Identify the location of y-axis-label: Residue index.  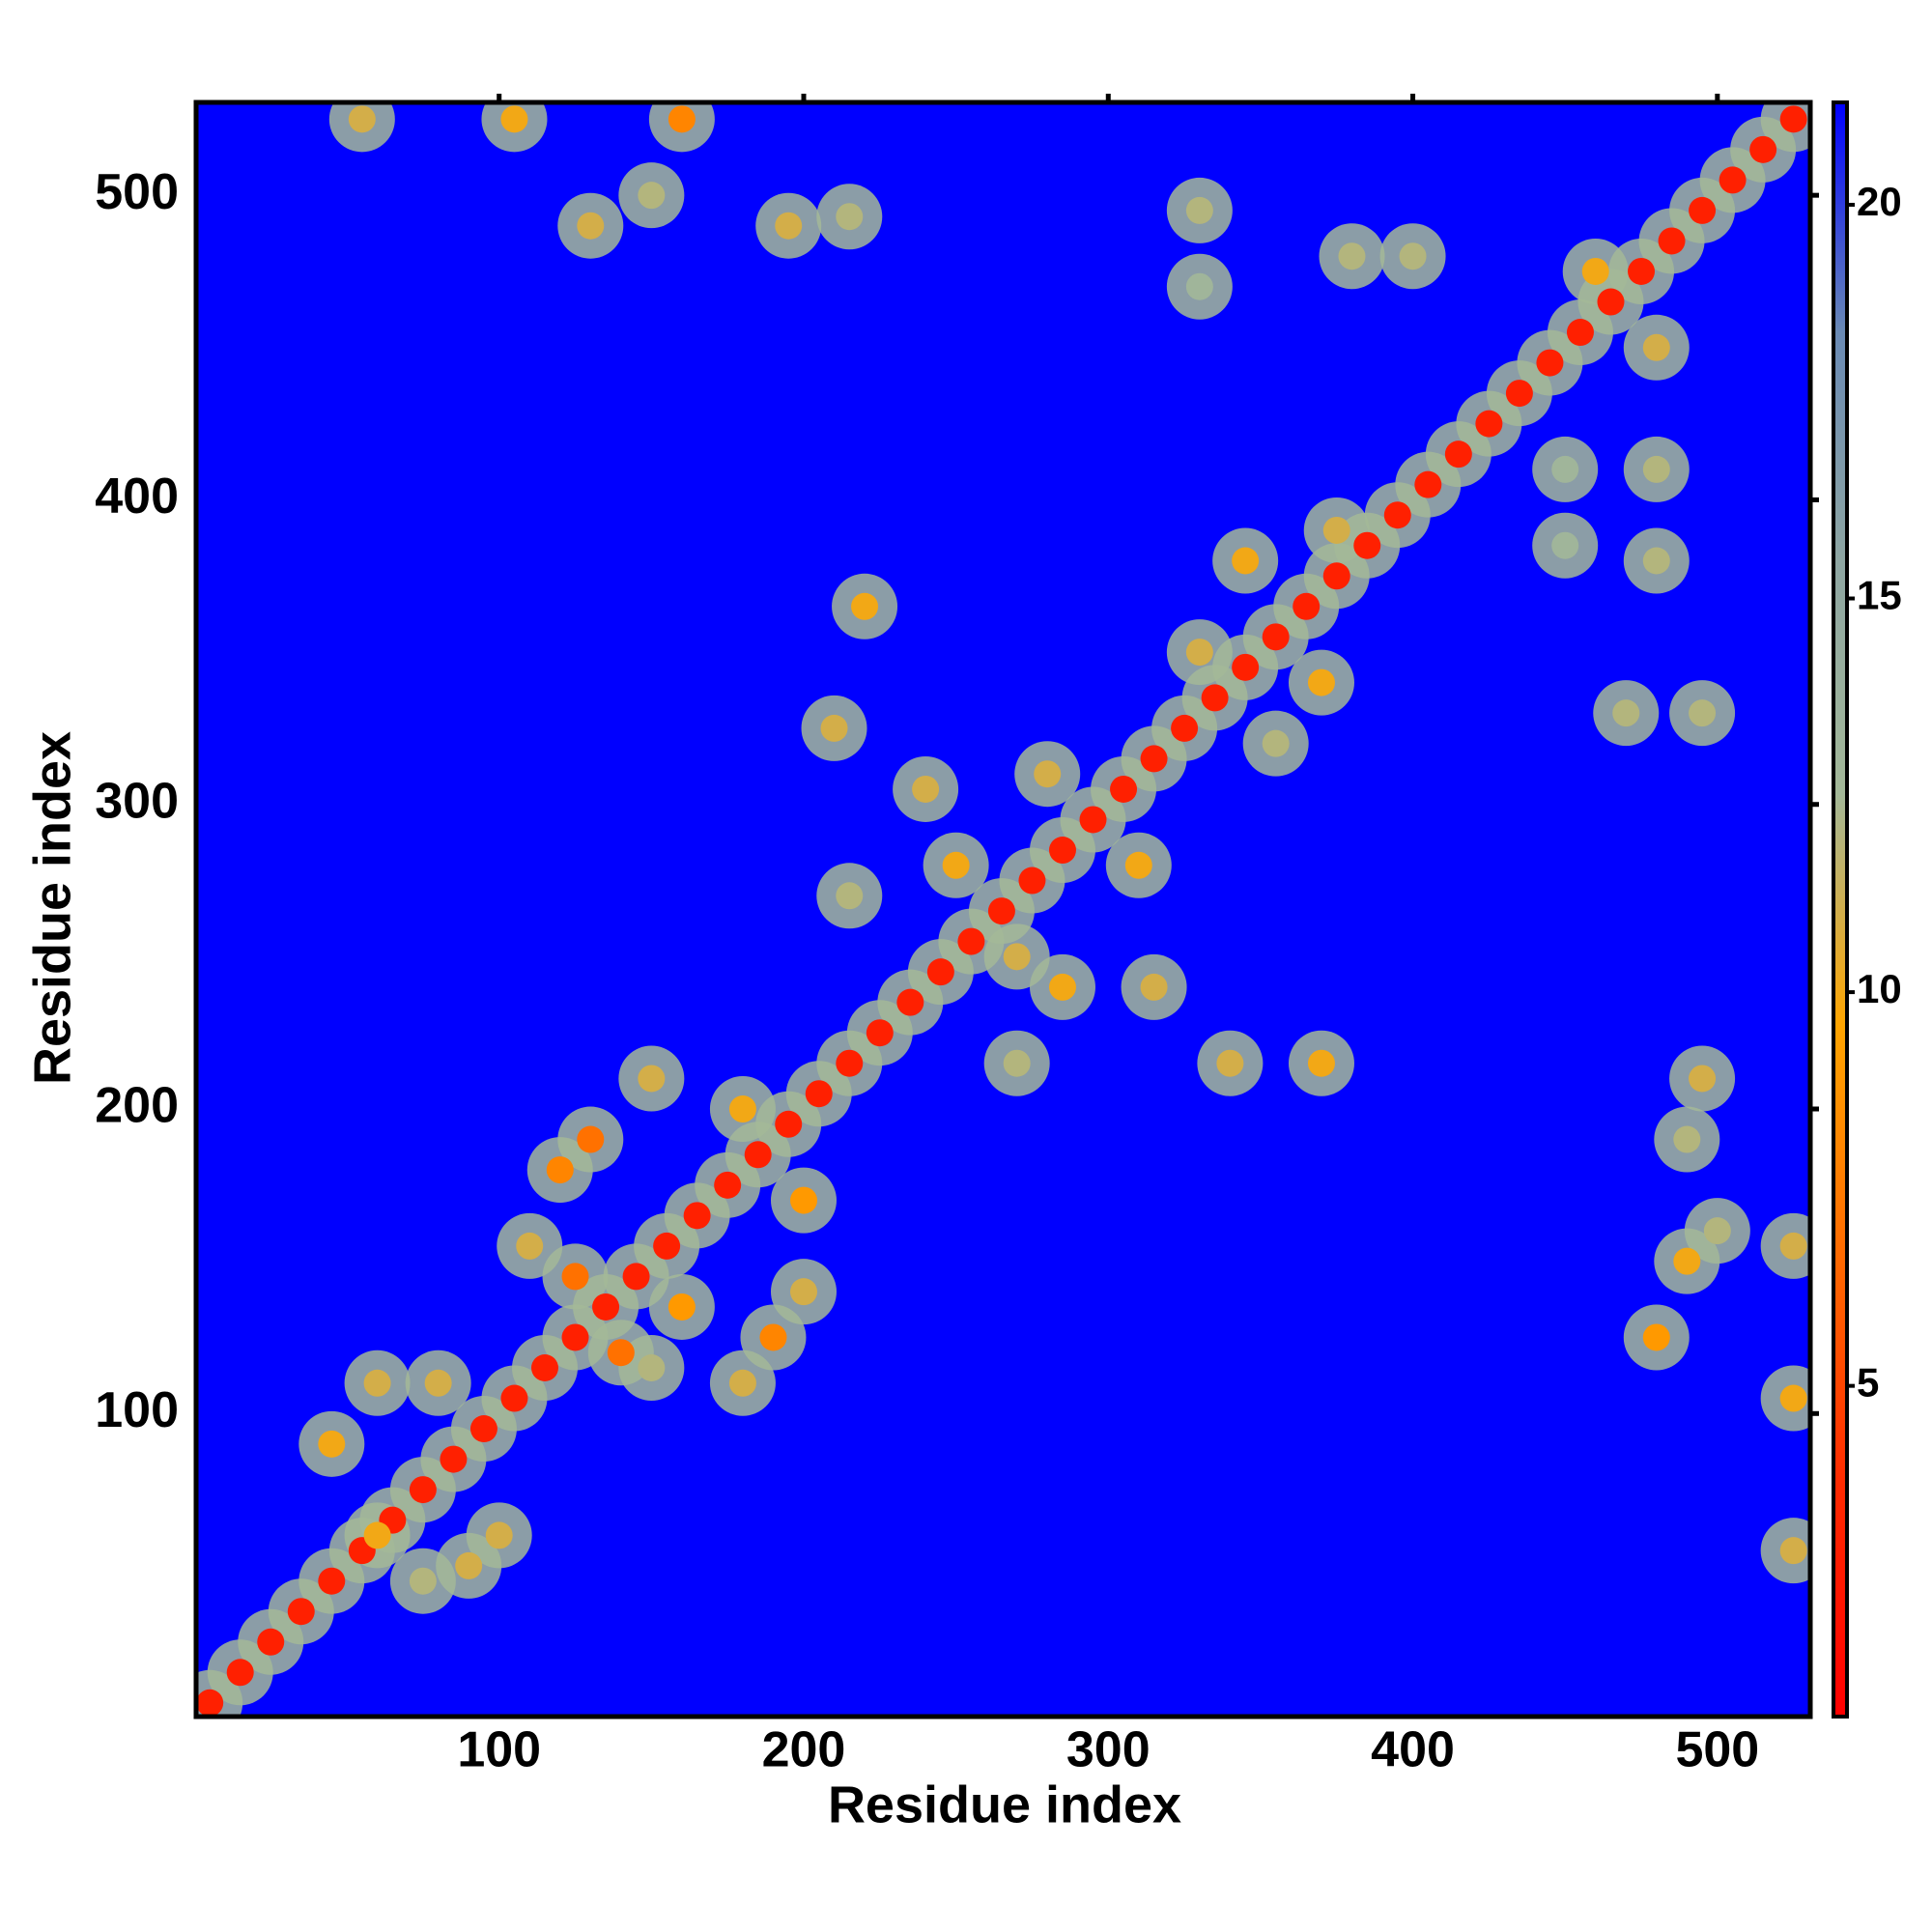
(52, 908).